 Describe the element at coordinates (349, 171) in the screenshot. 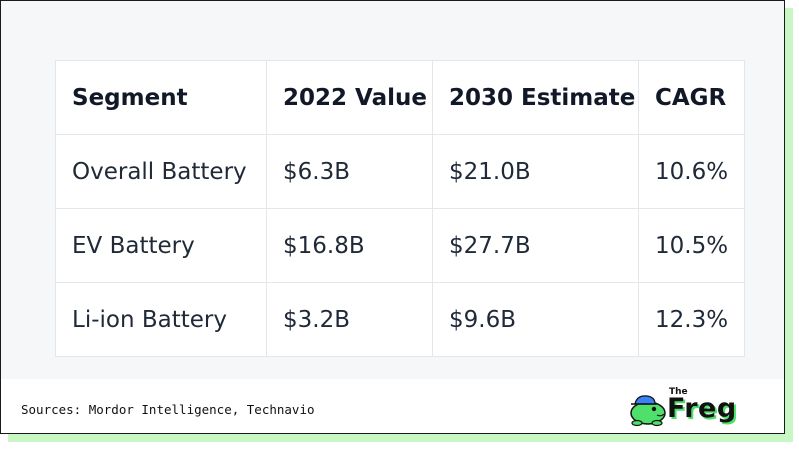

I see `cell-2022-value: $6.3B` at that location.